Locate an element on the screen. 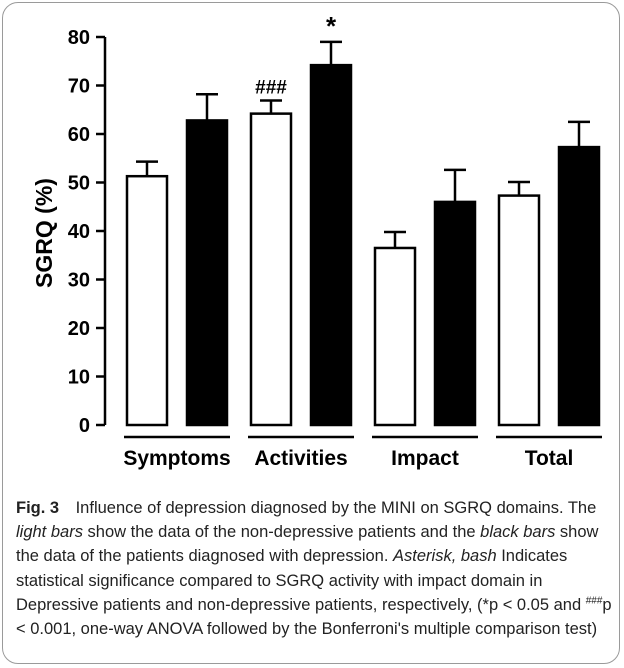 Image resolution: width=624 pixels, height=668 pixels. y-tick-label: 30 is located at coordinates (79, 281).